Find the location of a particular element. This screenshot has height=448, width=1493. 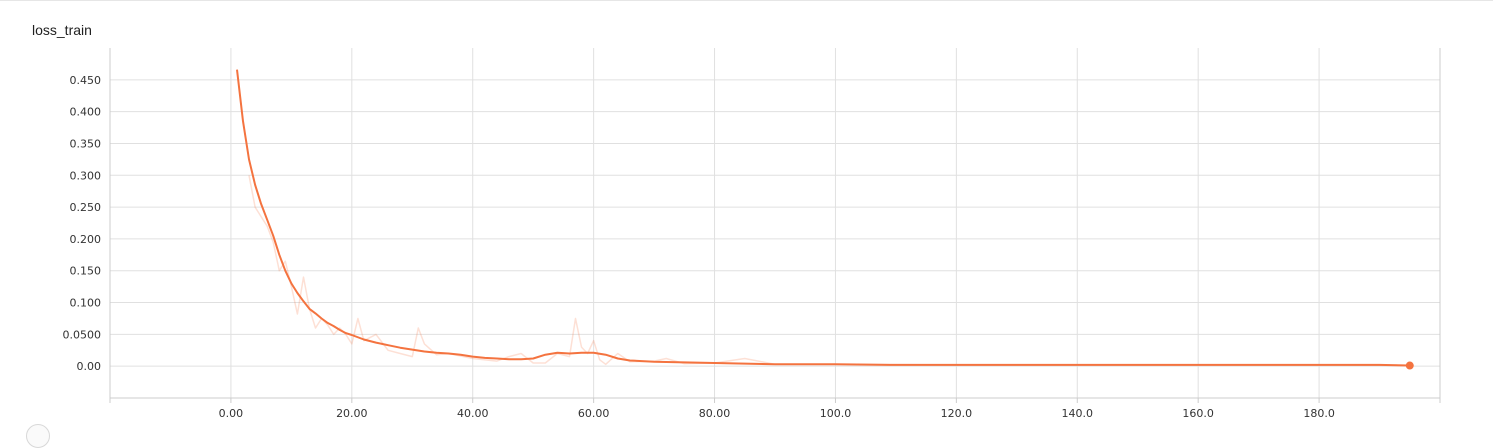

x-tick-label: 160.0 is located at coordinates (1198, 413).